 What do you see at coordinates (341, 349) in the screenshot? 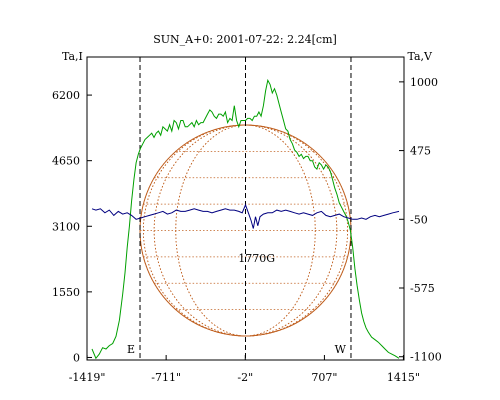
I see `limb-marker-label: W` at bounding box center [341, 349].